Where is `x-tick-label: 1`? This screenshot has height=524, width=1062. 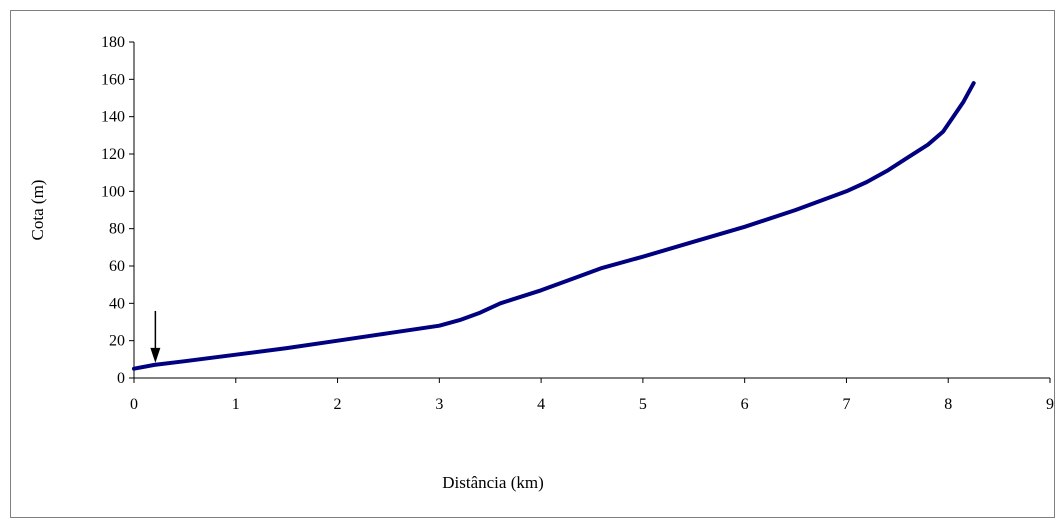
x-tick-label: 1 is located at coordinates (236, 404).